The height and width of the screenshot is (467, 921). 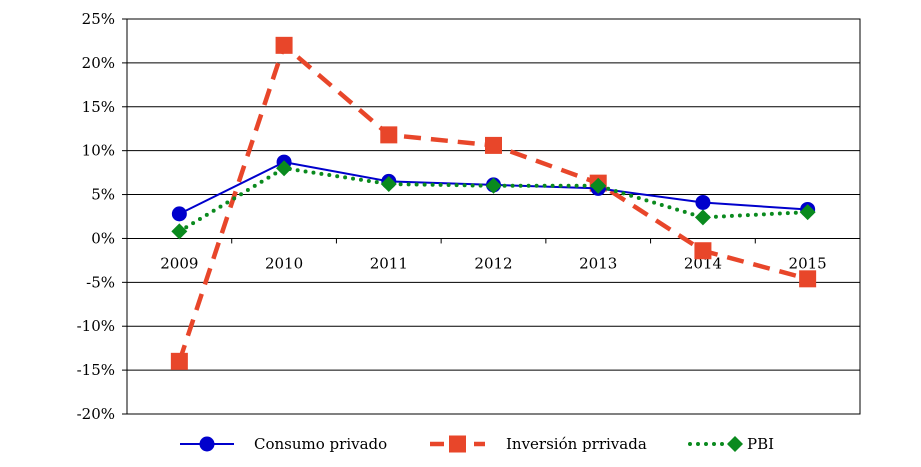 I want to click on x-axis-tick-labels: 2009 2010 2011 2012 2013 2014 2015, so click(x=493, y=263).